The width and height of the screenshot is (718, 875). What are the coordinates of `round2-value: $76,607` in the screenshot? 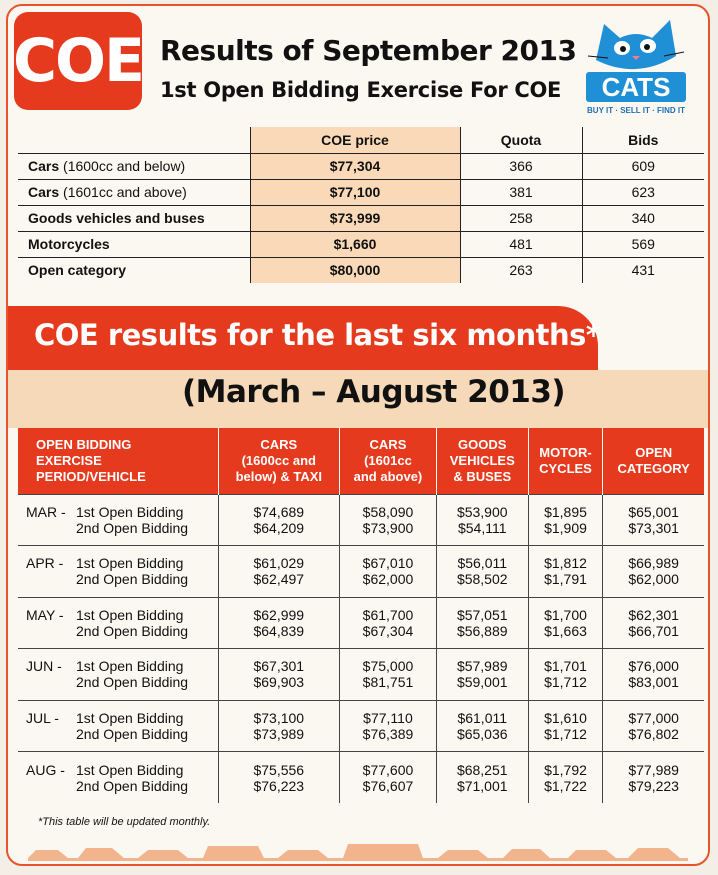 It's located at (388, 785).